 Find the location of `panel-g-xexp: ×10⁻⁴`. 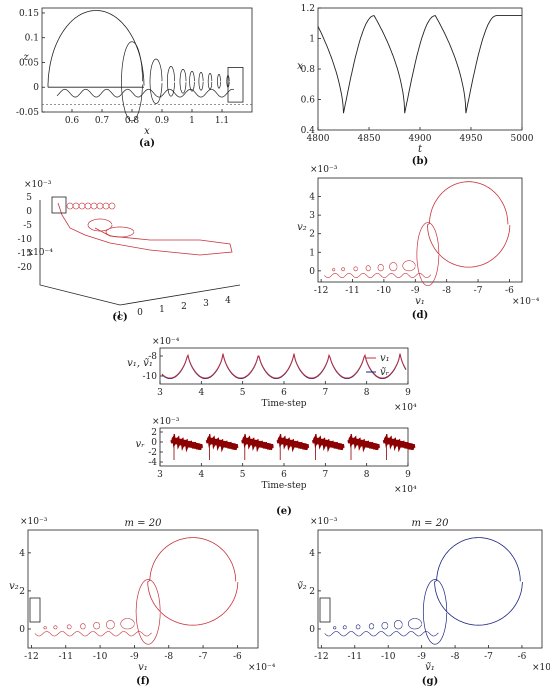

panel-g-xexp: ×10⁻⁴ is located at coordinates (541, 668).